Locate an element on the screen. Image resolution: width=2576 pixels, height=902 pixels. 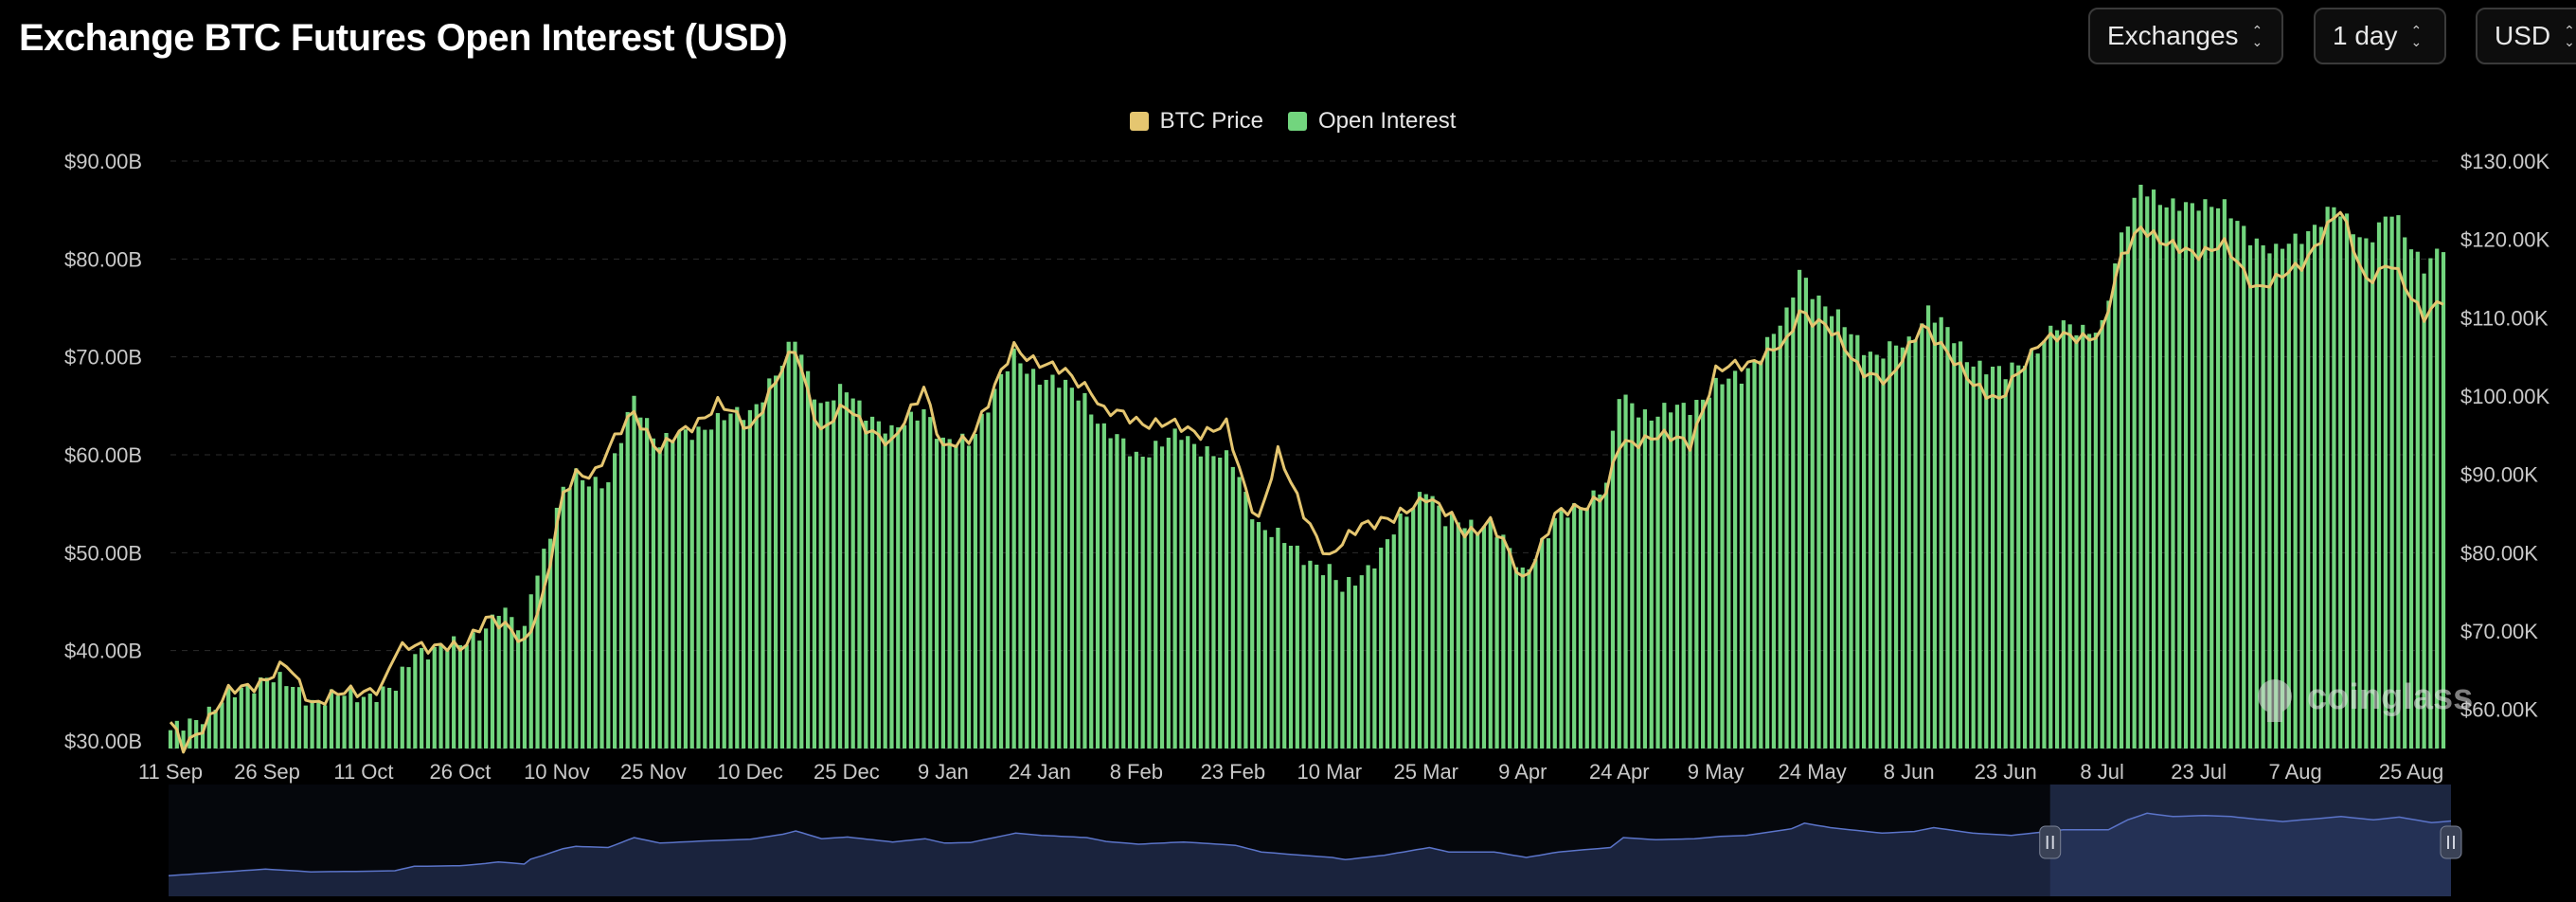
x-tick-label: 8 Jun is located at coordinates (1909, 772).